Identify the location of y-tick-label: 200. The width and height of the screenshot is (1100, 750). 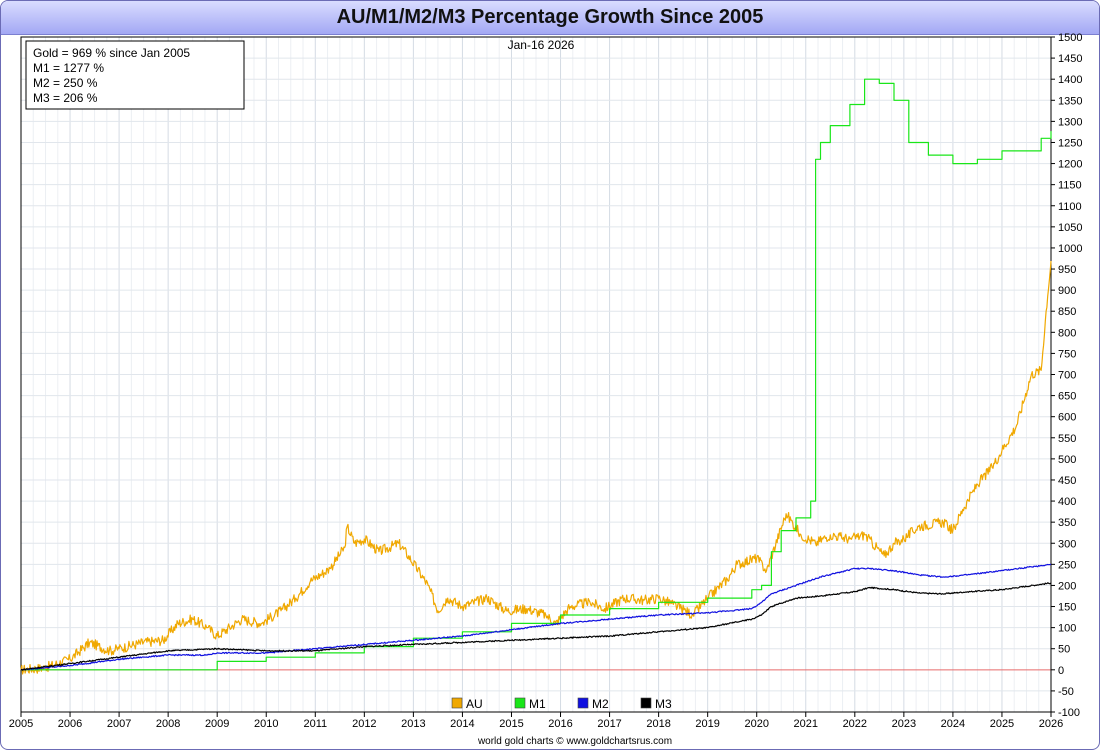
(1067, 586).